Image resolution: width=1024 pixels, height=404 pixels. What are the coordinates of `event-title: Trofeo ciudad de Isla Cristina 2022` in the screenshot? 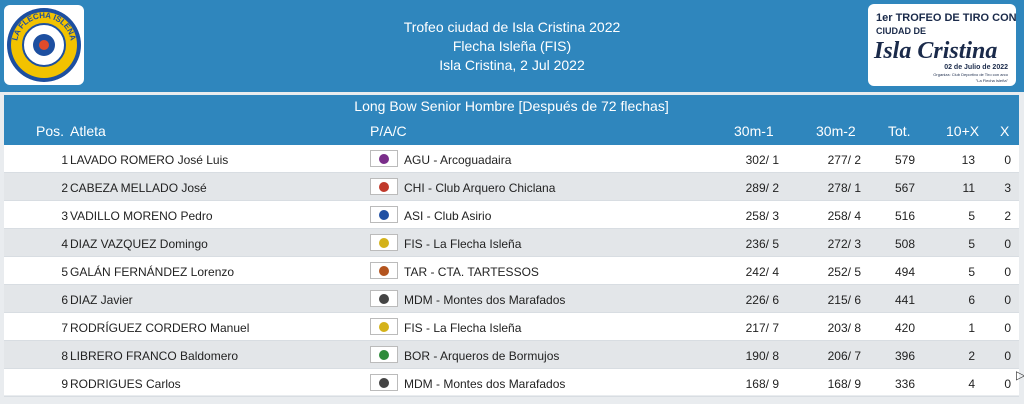 It's located at (512, 27).